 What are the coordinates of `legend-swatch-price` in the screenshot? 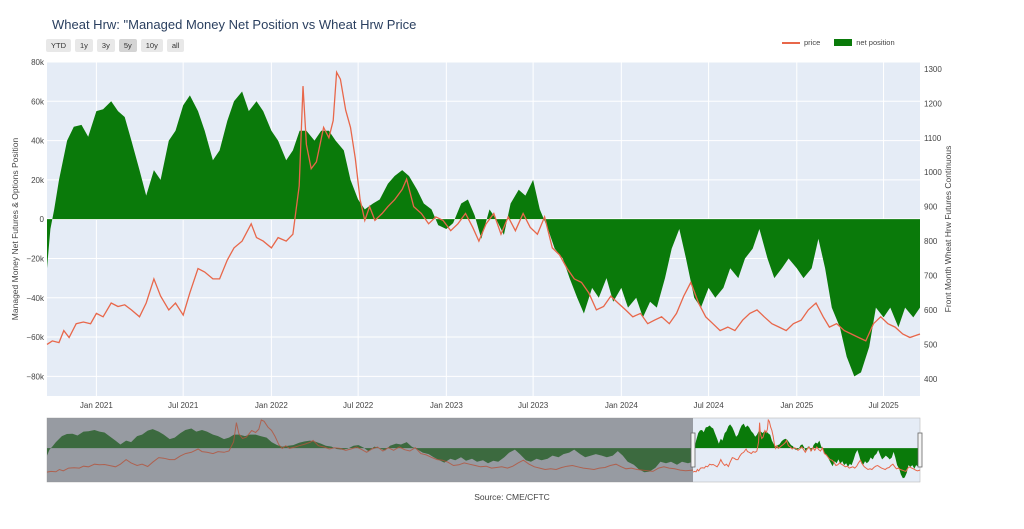 It's located at (791, 42).